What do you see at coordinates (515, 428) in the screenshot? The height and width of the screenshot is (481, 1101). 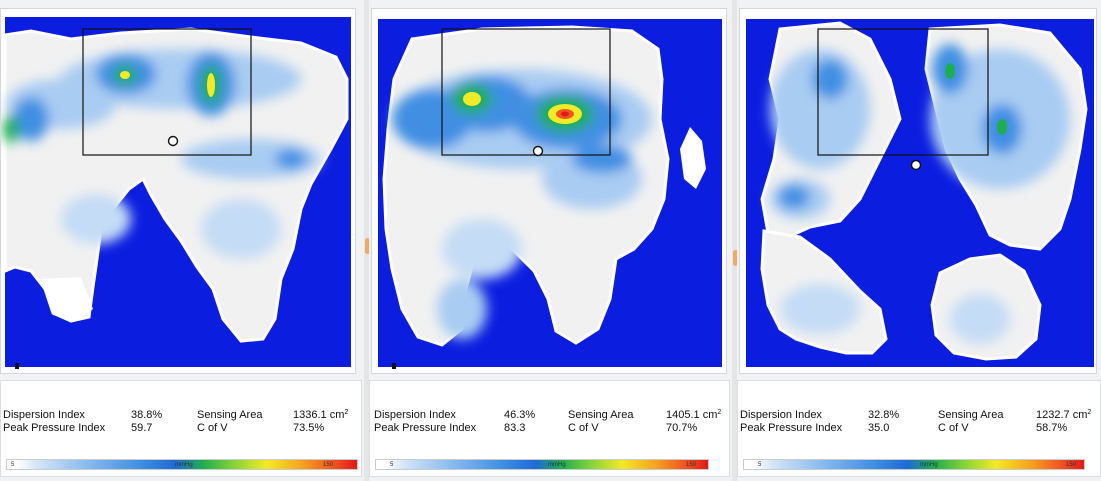 I see `peak-pressure-index-value: 83.3` at bounding box center [515, 428].